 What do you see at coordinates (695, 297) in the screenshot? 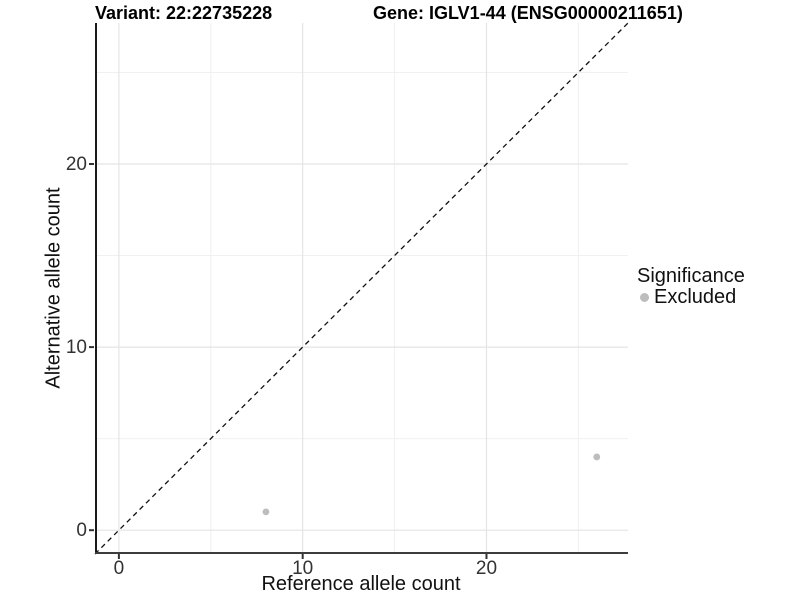
I see `legend-item-label: Excluded` at bounding box center [695, 297].